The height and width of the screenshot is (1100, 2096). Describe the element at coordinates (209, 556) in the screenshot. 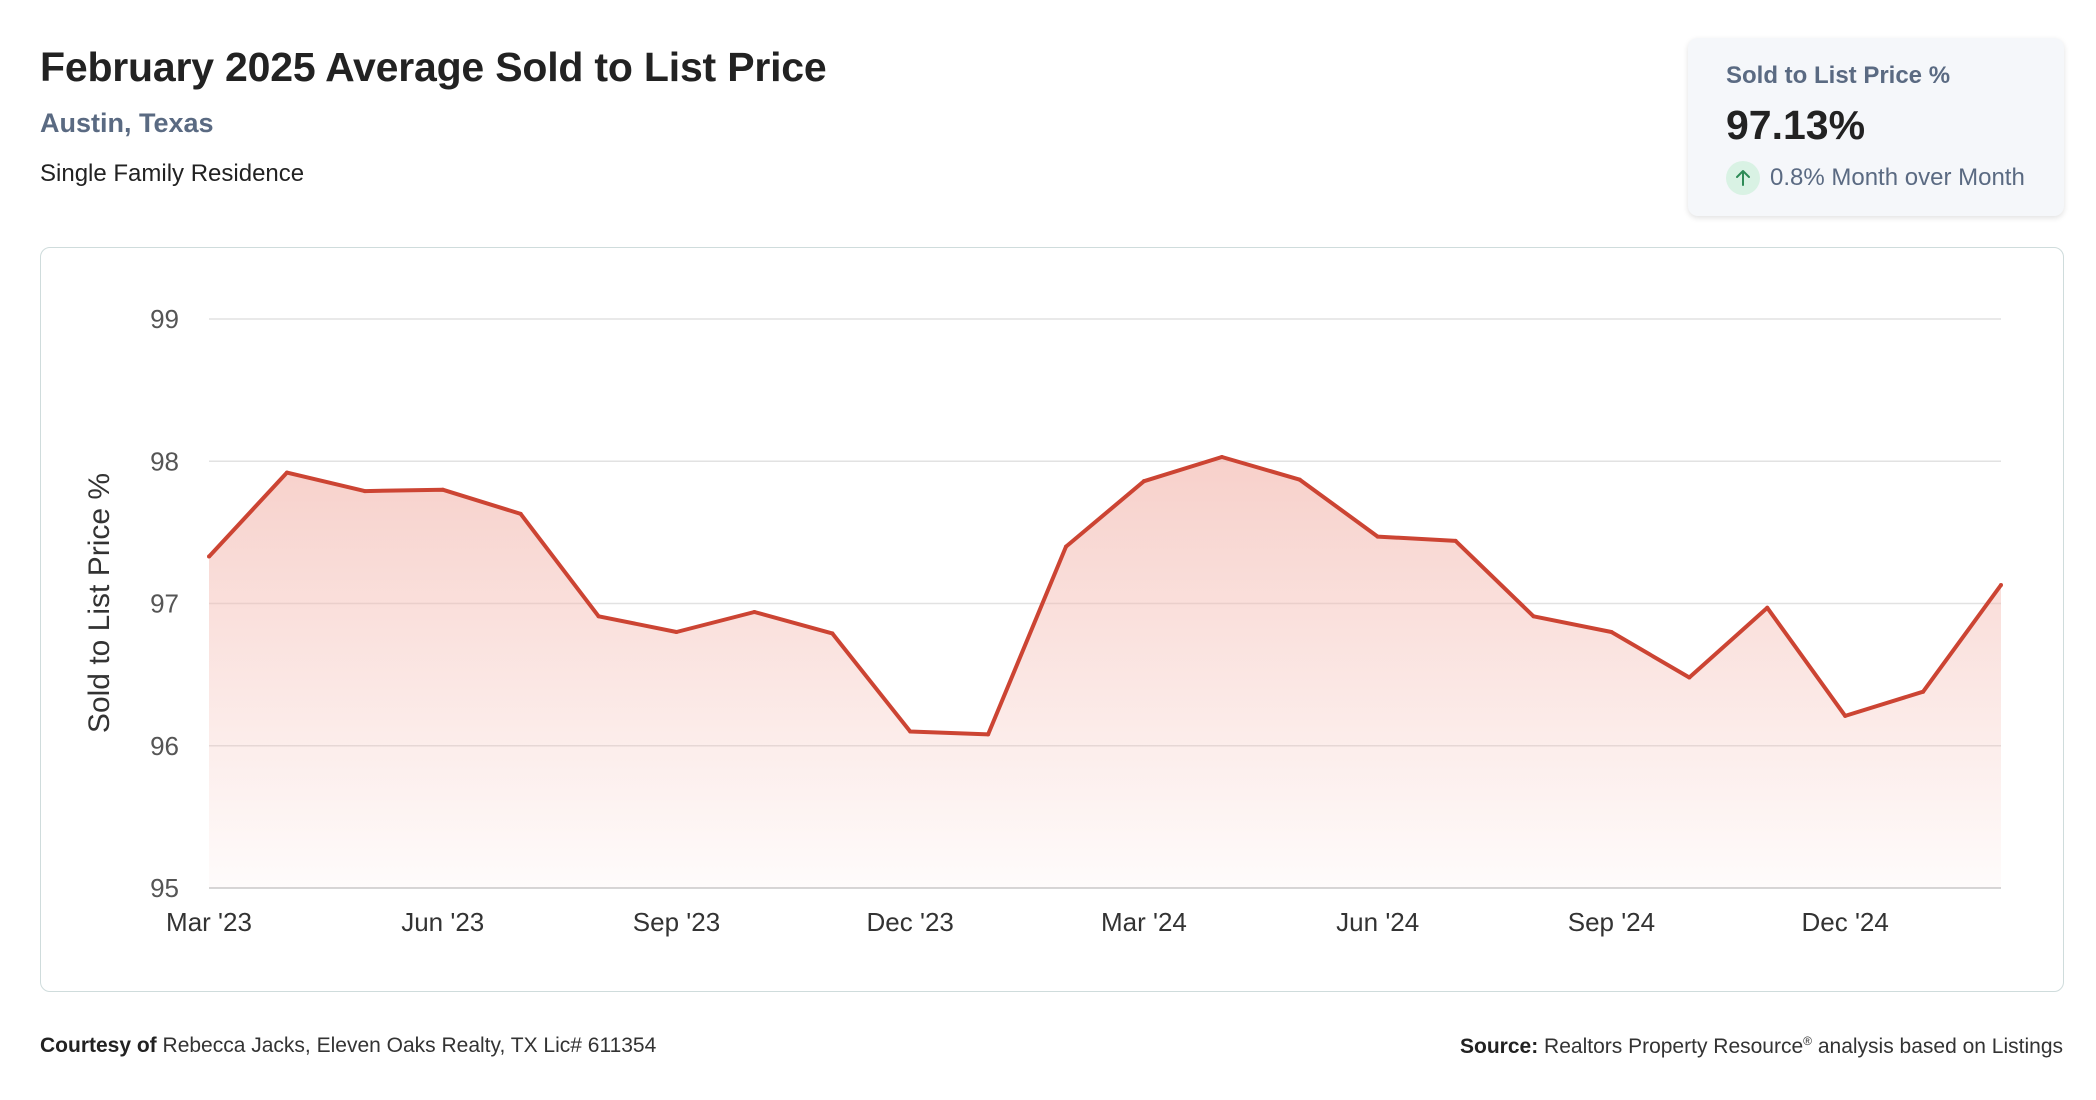

I see `data-point: Mar '23: 97.33` at that location.